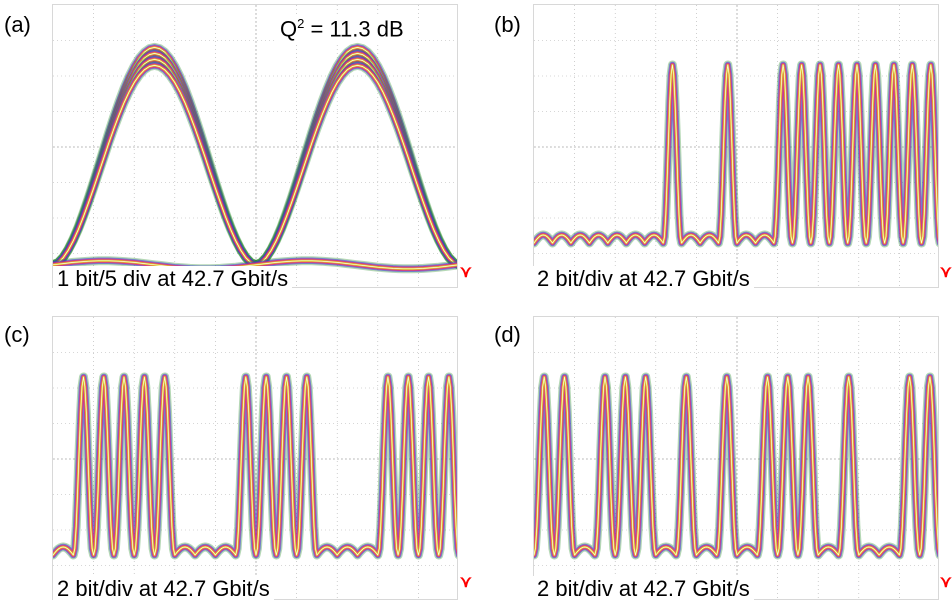 Image resolution: width=952 pixels, height=604 pixels. What do you see at coordinates (643, 589) in the screenshot?
I see `panel-d-caption: 2 bit/div at 42.7 Gbit/s` at bounding box center [643, 589].